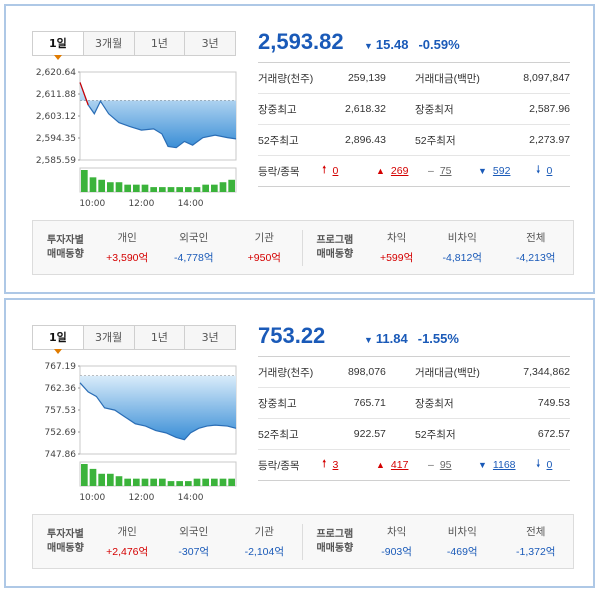  What do you see at coordinates (368, 46) in the screenshot?
I see `down-arrow-icon: ▼` at bounding box center [368, 46].